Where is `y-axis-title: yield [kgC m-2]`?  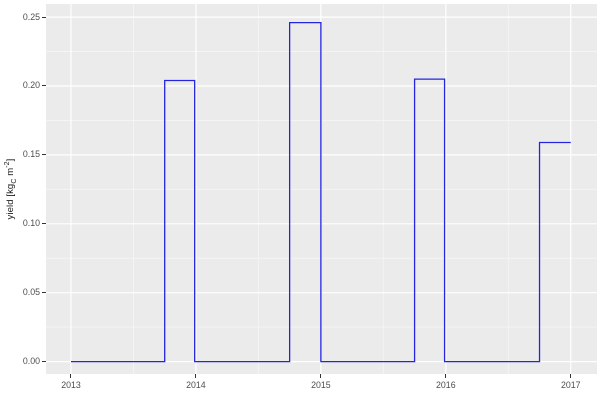 y-axis-title: yield [kgC m-2] is located at coordinates (11, 189).